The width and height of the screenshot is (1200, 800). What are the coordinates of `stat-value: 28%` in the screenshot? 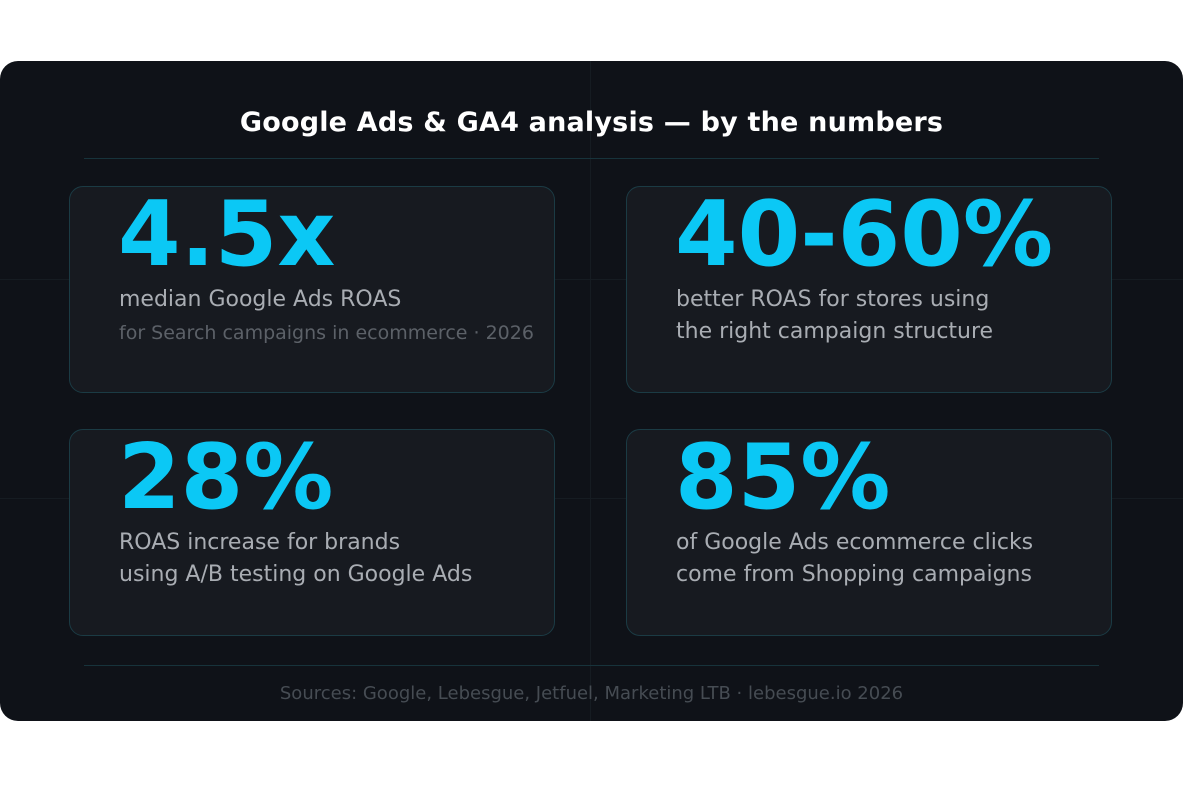 It's located at (226, 477).